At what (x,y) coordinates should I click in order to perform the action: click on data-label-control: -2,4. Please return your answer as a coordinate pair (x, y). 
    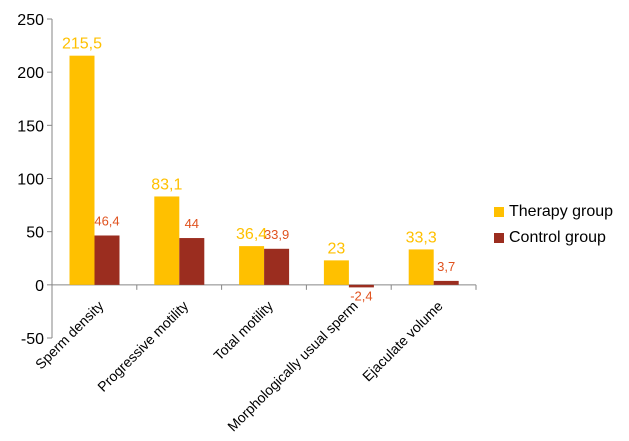
    Looking at the image, I should click on (361, 295).